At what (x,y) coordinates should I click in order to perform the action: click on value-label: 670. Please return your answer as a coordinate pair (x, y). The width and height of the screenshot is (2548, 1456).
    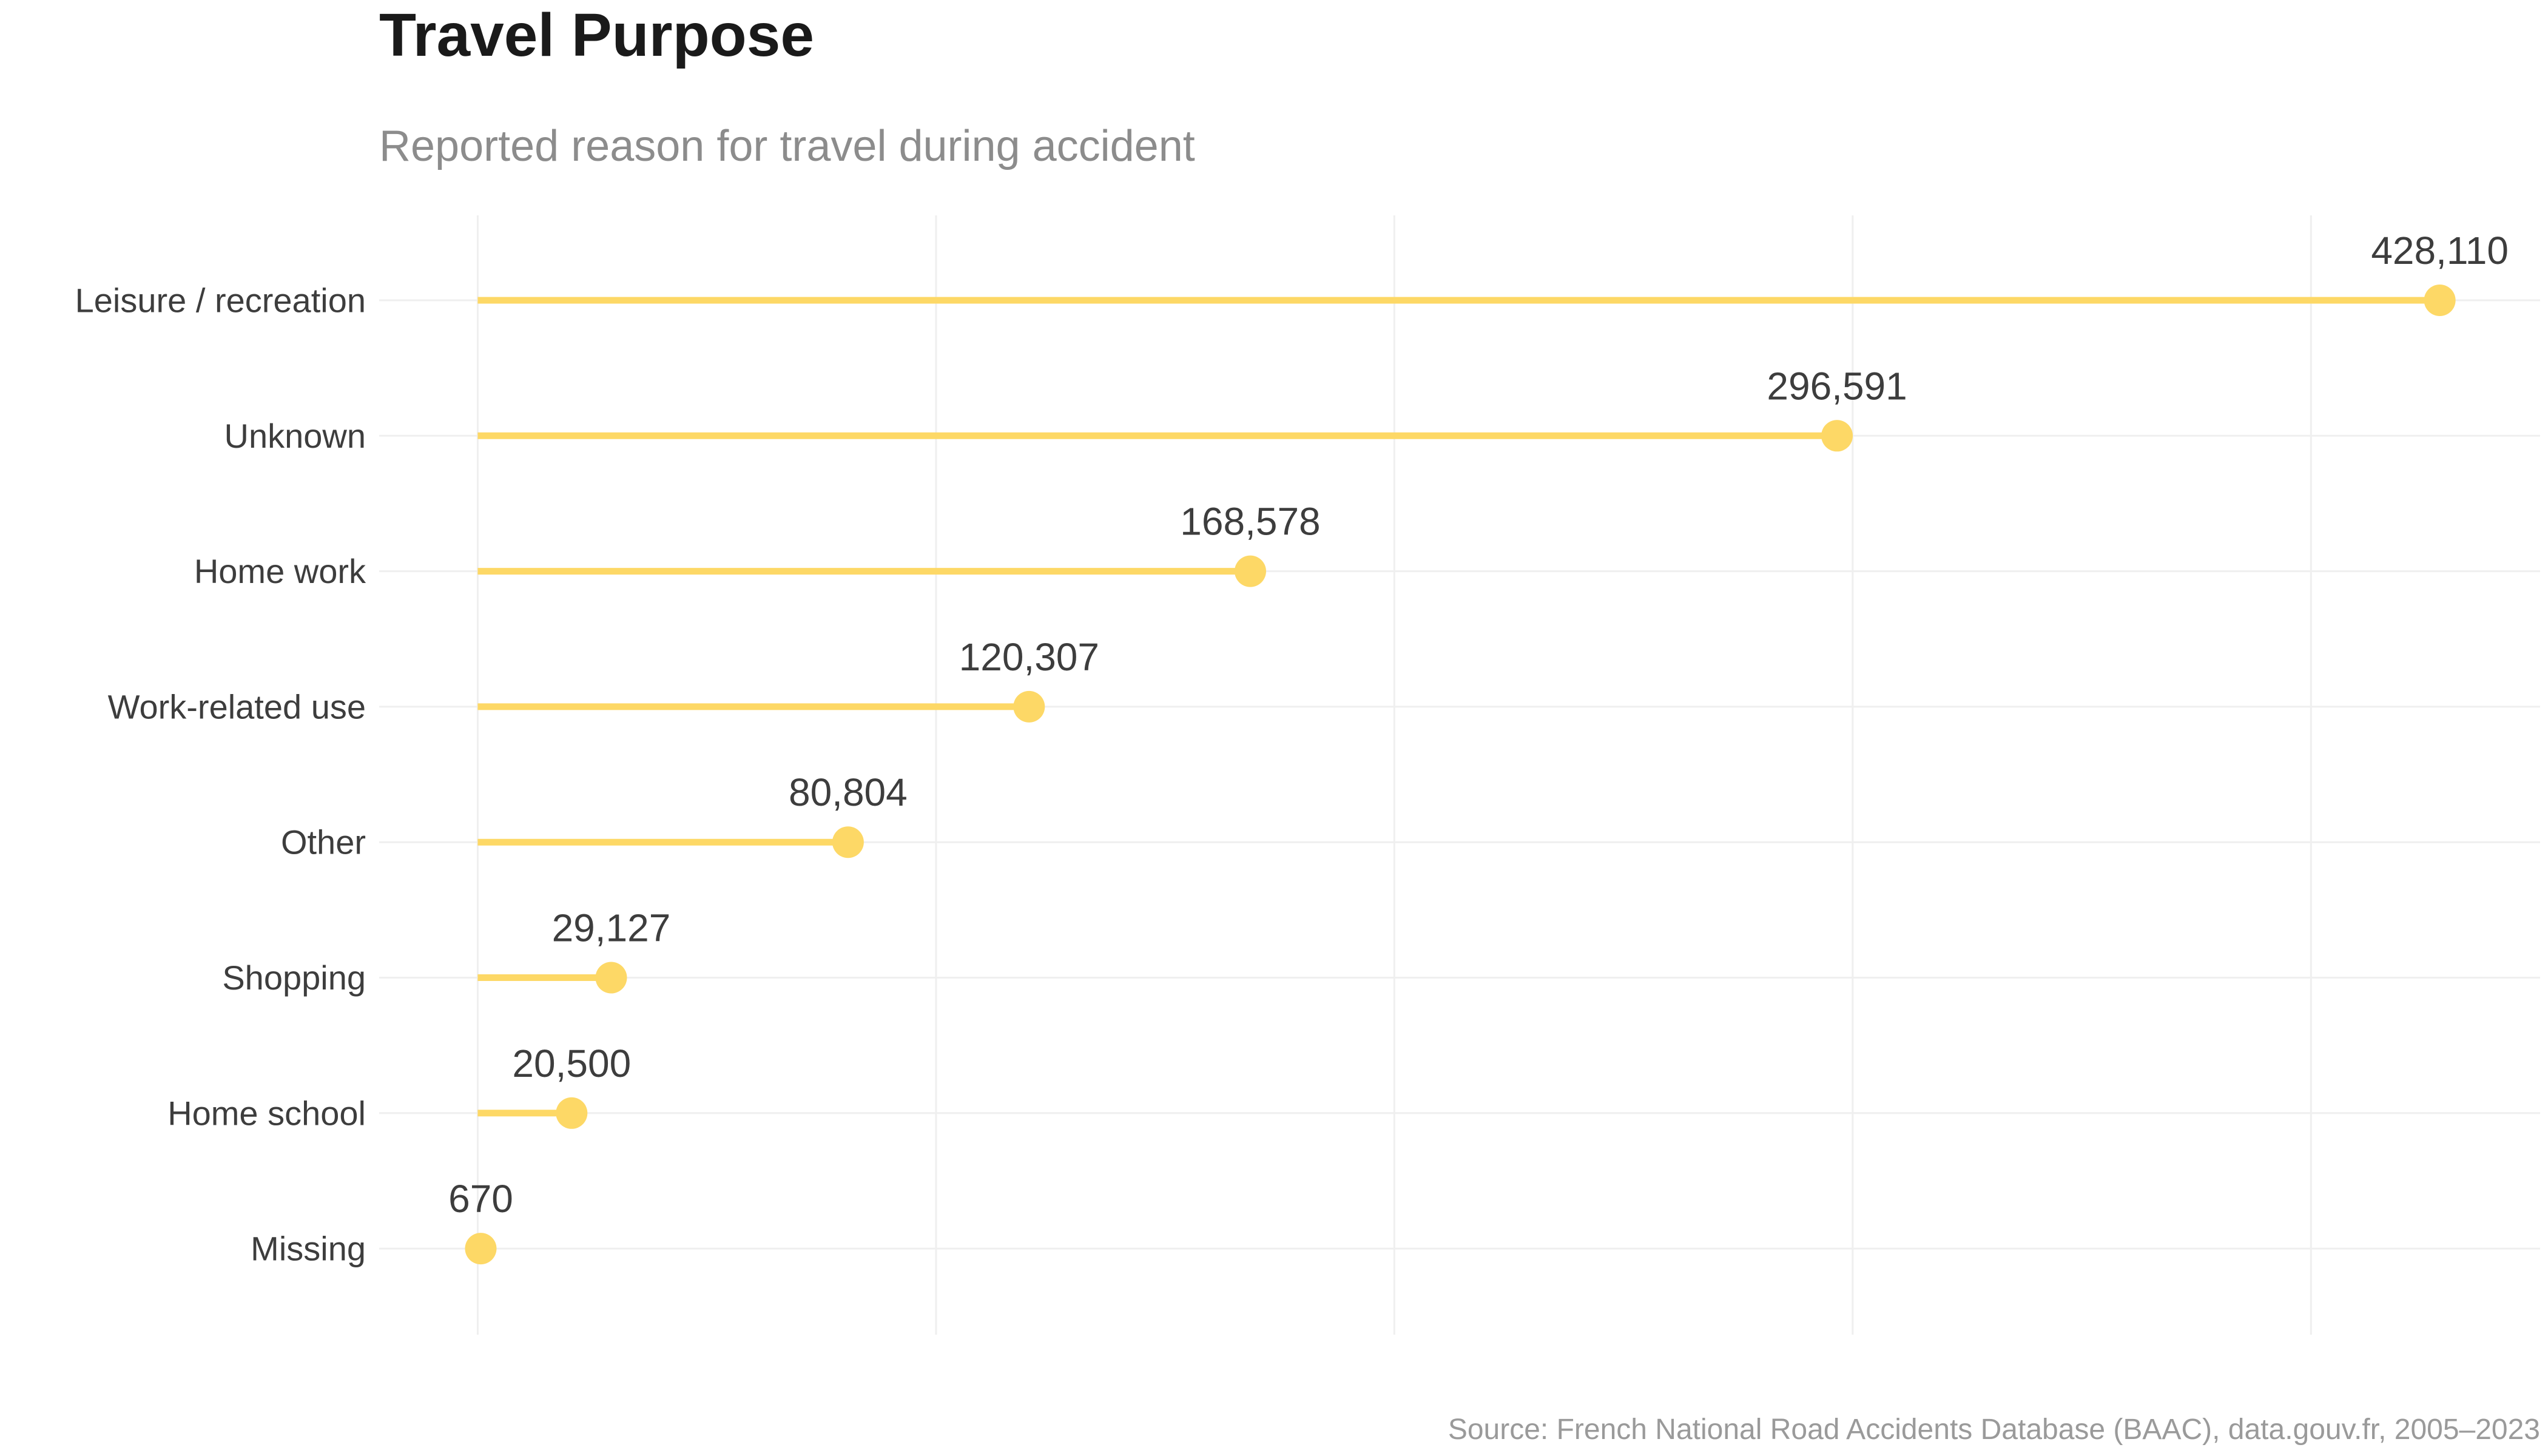
    Looking at the image, I should click on (480, 1199).